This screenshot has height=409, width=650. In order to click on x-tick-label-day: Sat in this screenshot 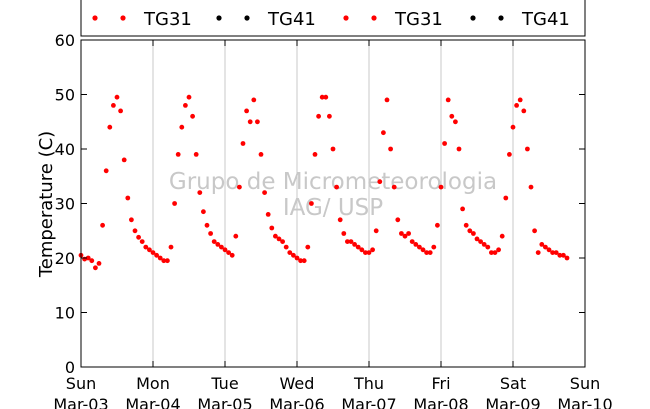, I will do `click(513, 383)`.